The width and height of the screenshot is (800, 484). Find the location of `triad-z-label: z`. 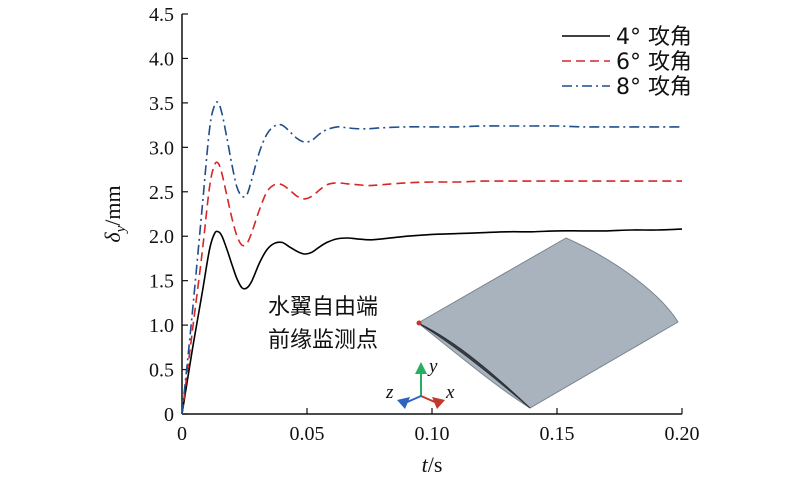

triad-z-label: z is located at coordinates (389, 392).